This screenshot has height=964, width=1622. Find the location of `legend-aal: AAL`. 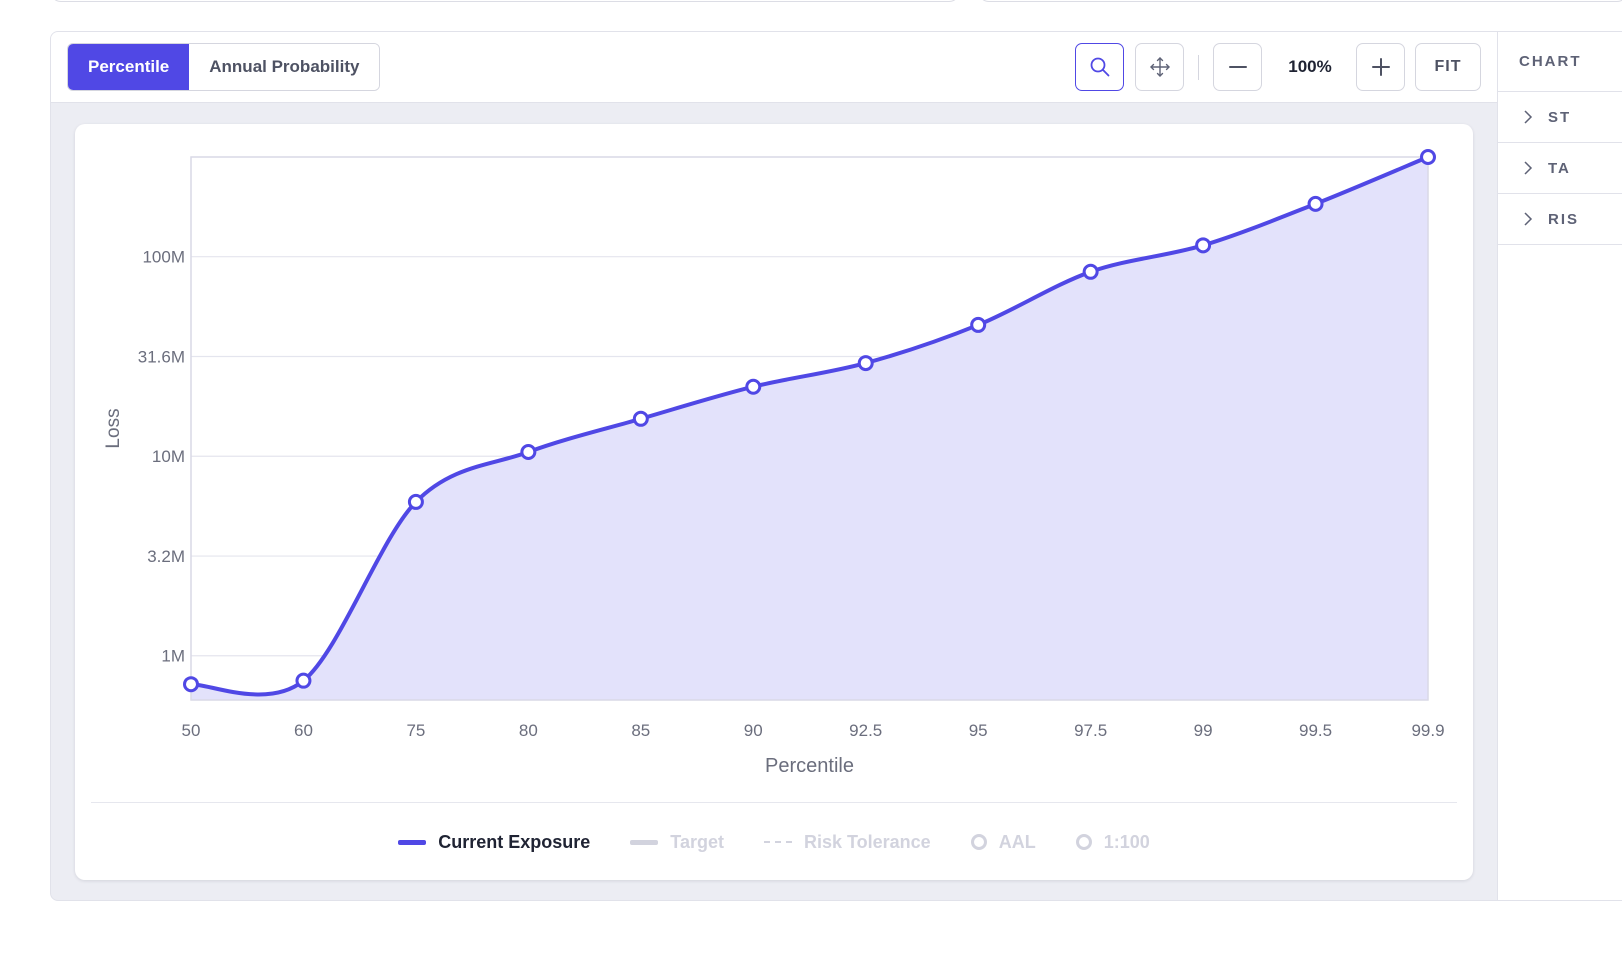

legend-aal: AAL is located at coordinates (1003, 842).